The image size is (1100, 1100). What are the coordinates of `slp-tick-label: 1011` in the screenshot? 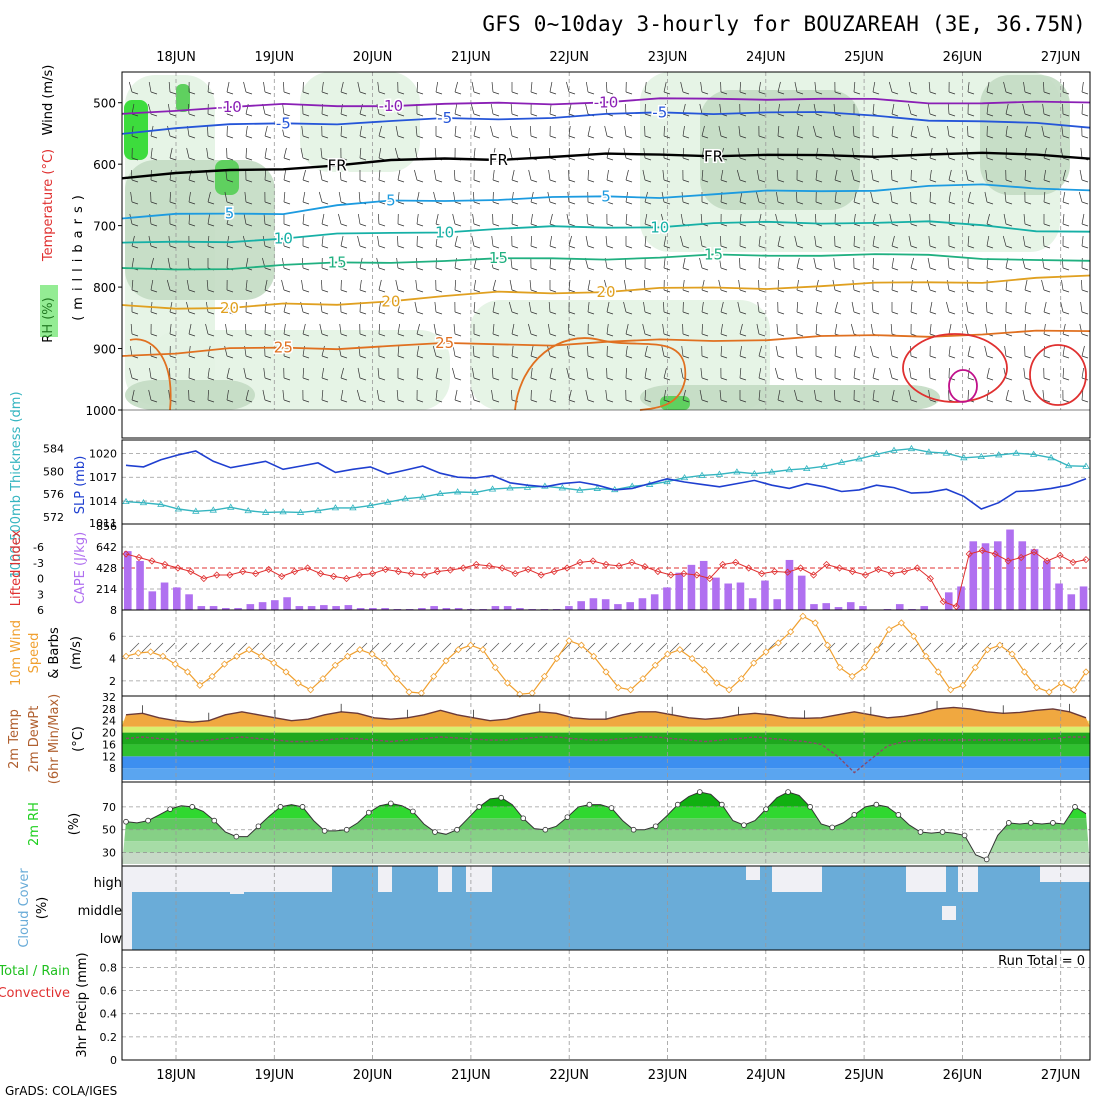 It's located at (103, 523).